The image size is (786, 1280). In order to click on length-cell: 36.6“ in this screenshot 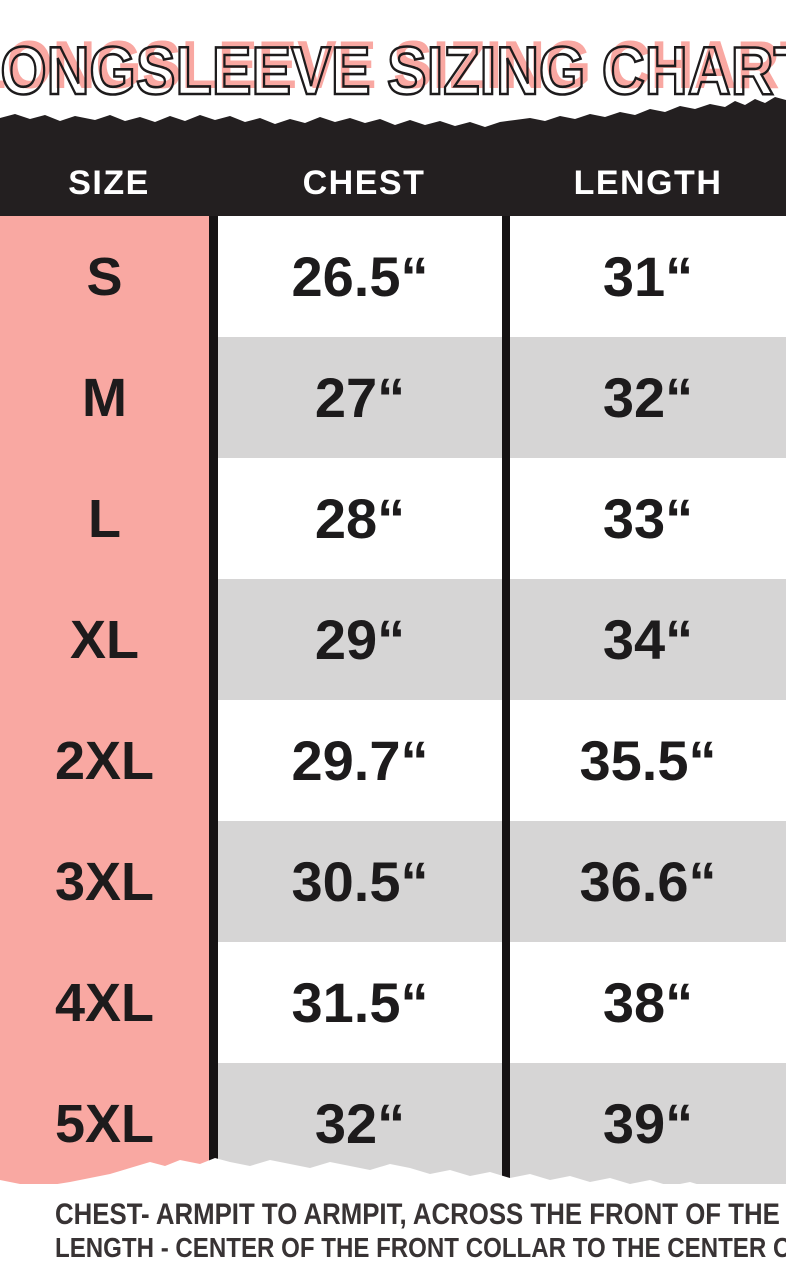, I will do `click(648, 881)`.